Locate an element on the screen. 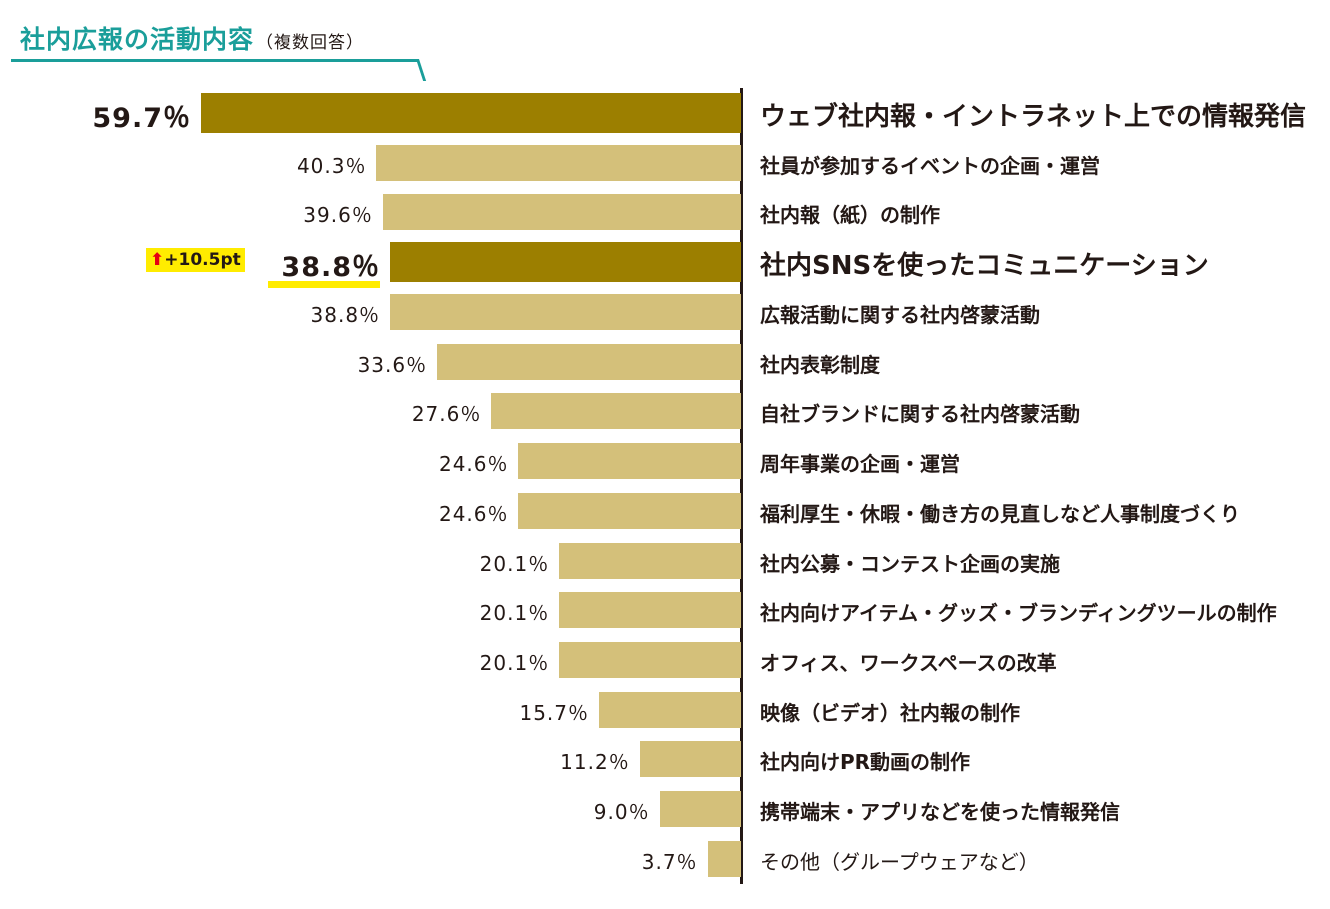 The height and width of the screenshot is (909, 1330). arrow-up-icon: ⬆ is located at coordinates (157, 260).